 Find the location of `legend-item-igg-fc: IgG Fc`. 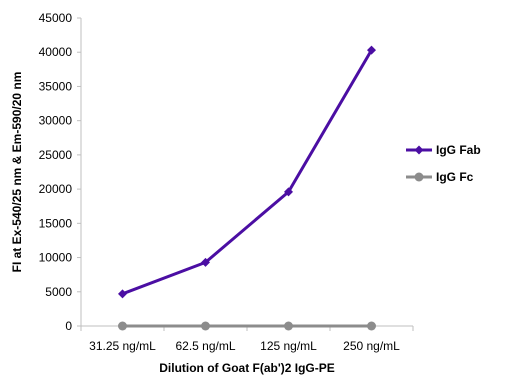

legend-item-igg-fc: IgG Fc is located at coordinates (440, 177).